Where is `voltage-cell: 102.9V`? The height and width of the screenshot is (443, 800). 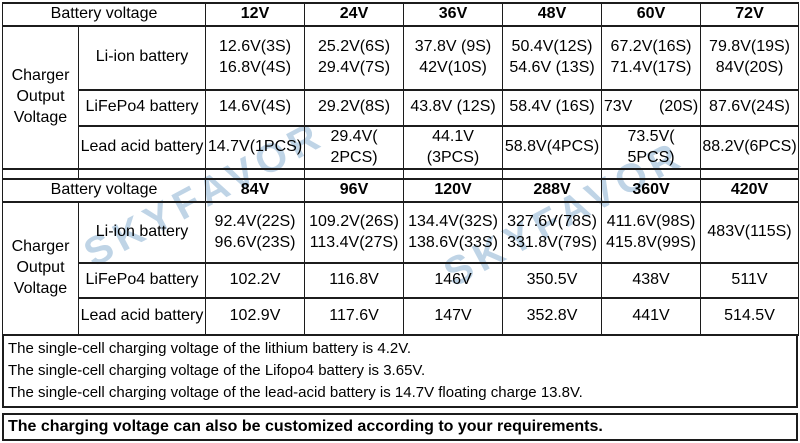
voltage-cell: 102.9V is located at coordinates (255, 317).